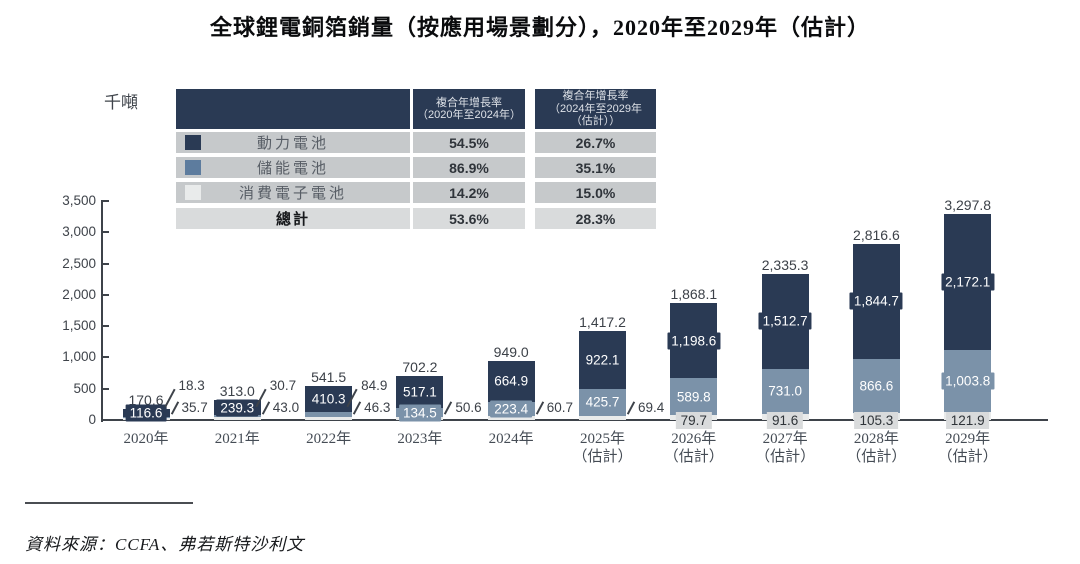 Image resolution: width=1080 pixels, height=564 pixels. I want to click on bar-total-label: 1,868.1, so click(694, 294).